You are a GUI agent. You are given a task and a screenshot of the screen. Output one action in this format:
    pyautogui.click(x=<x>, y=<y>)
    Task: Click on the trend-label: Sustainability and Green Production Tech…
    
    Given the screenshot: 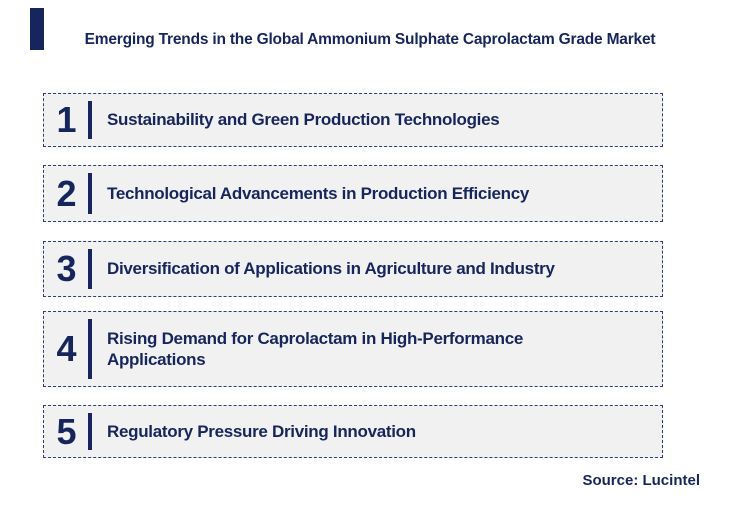 What is the action you would take?
    pyautogui.click(x=303, y=120)
    